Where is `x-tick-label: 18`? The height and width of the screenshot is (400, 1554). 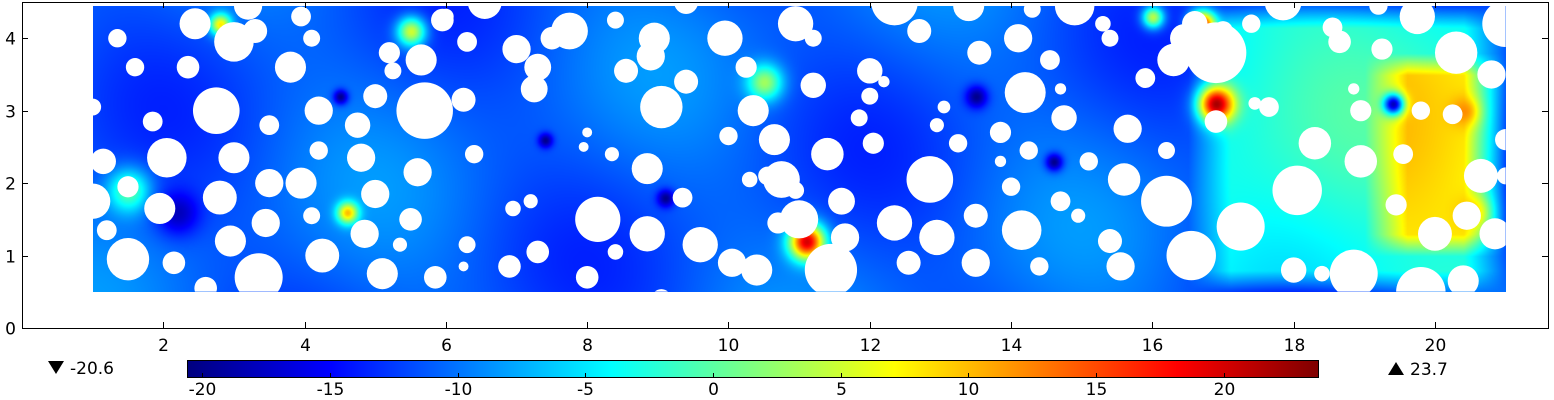 x-tick-label: 18 is located at coordinates (1295, 346).